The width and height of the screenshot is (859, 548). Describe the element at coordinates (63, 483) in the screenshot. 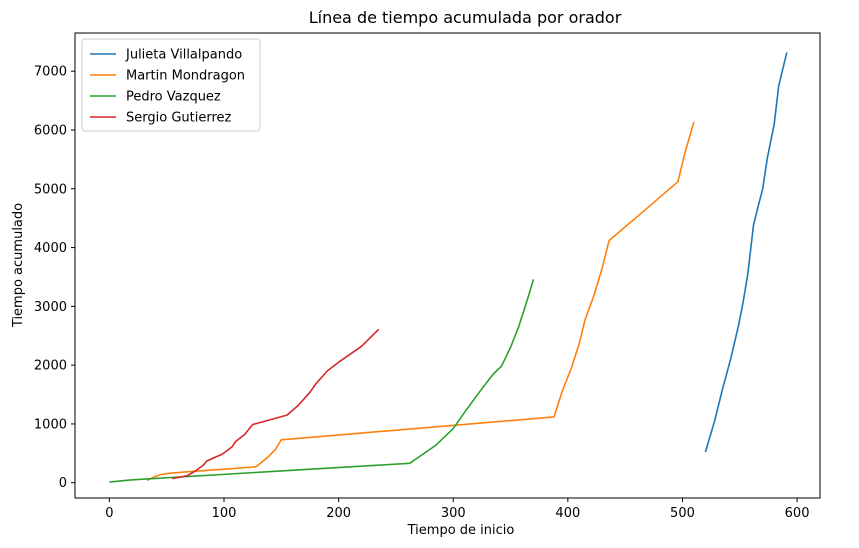

I see `y-tick-label: 0` at that location.